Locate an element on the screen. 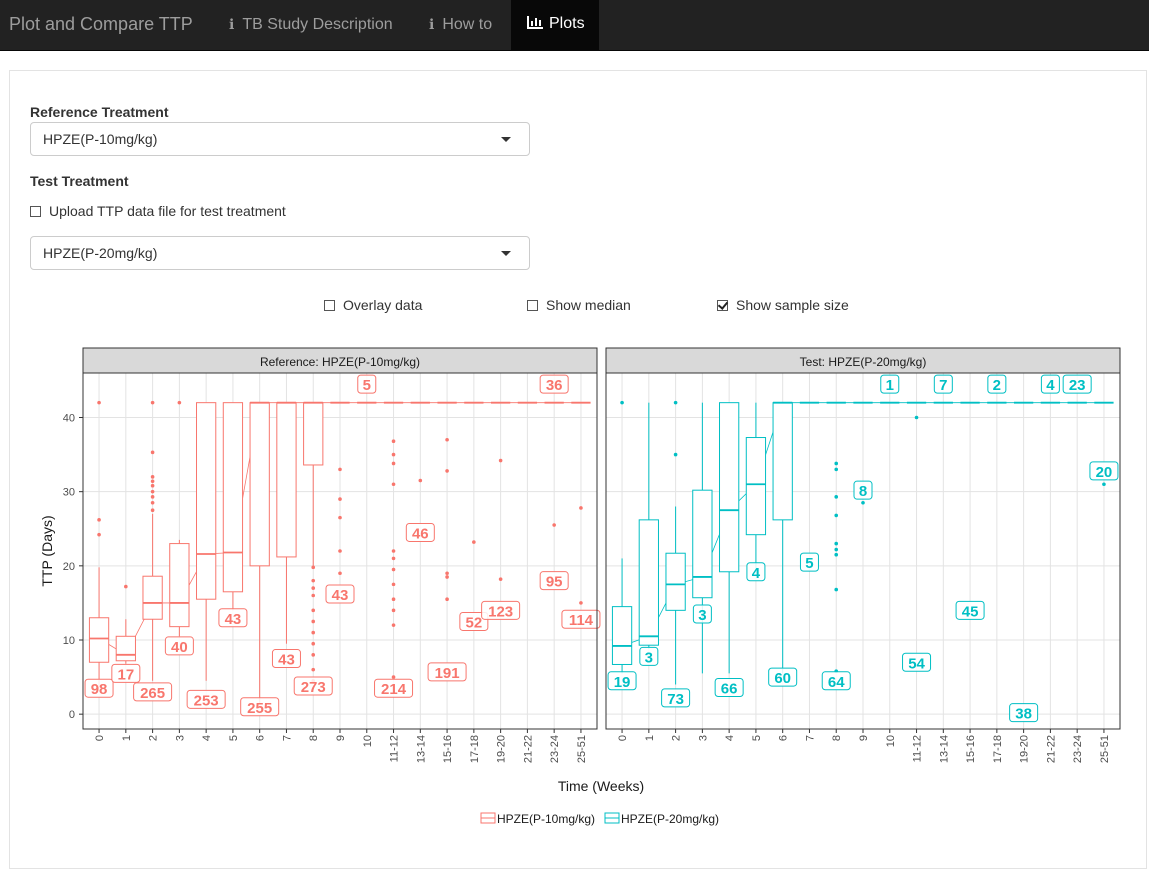  tab-label: How to is located at coordinates (467, 24).